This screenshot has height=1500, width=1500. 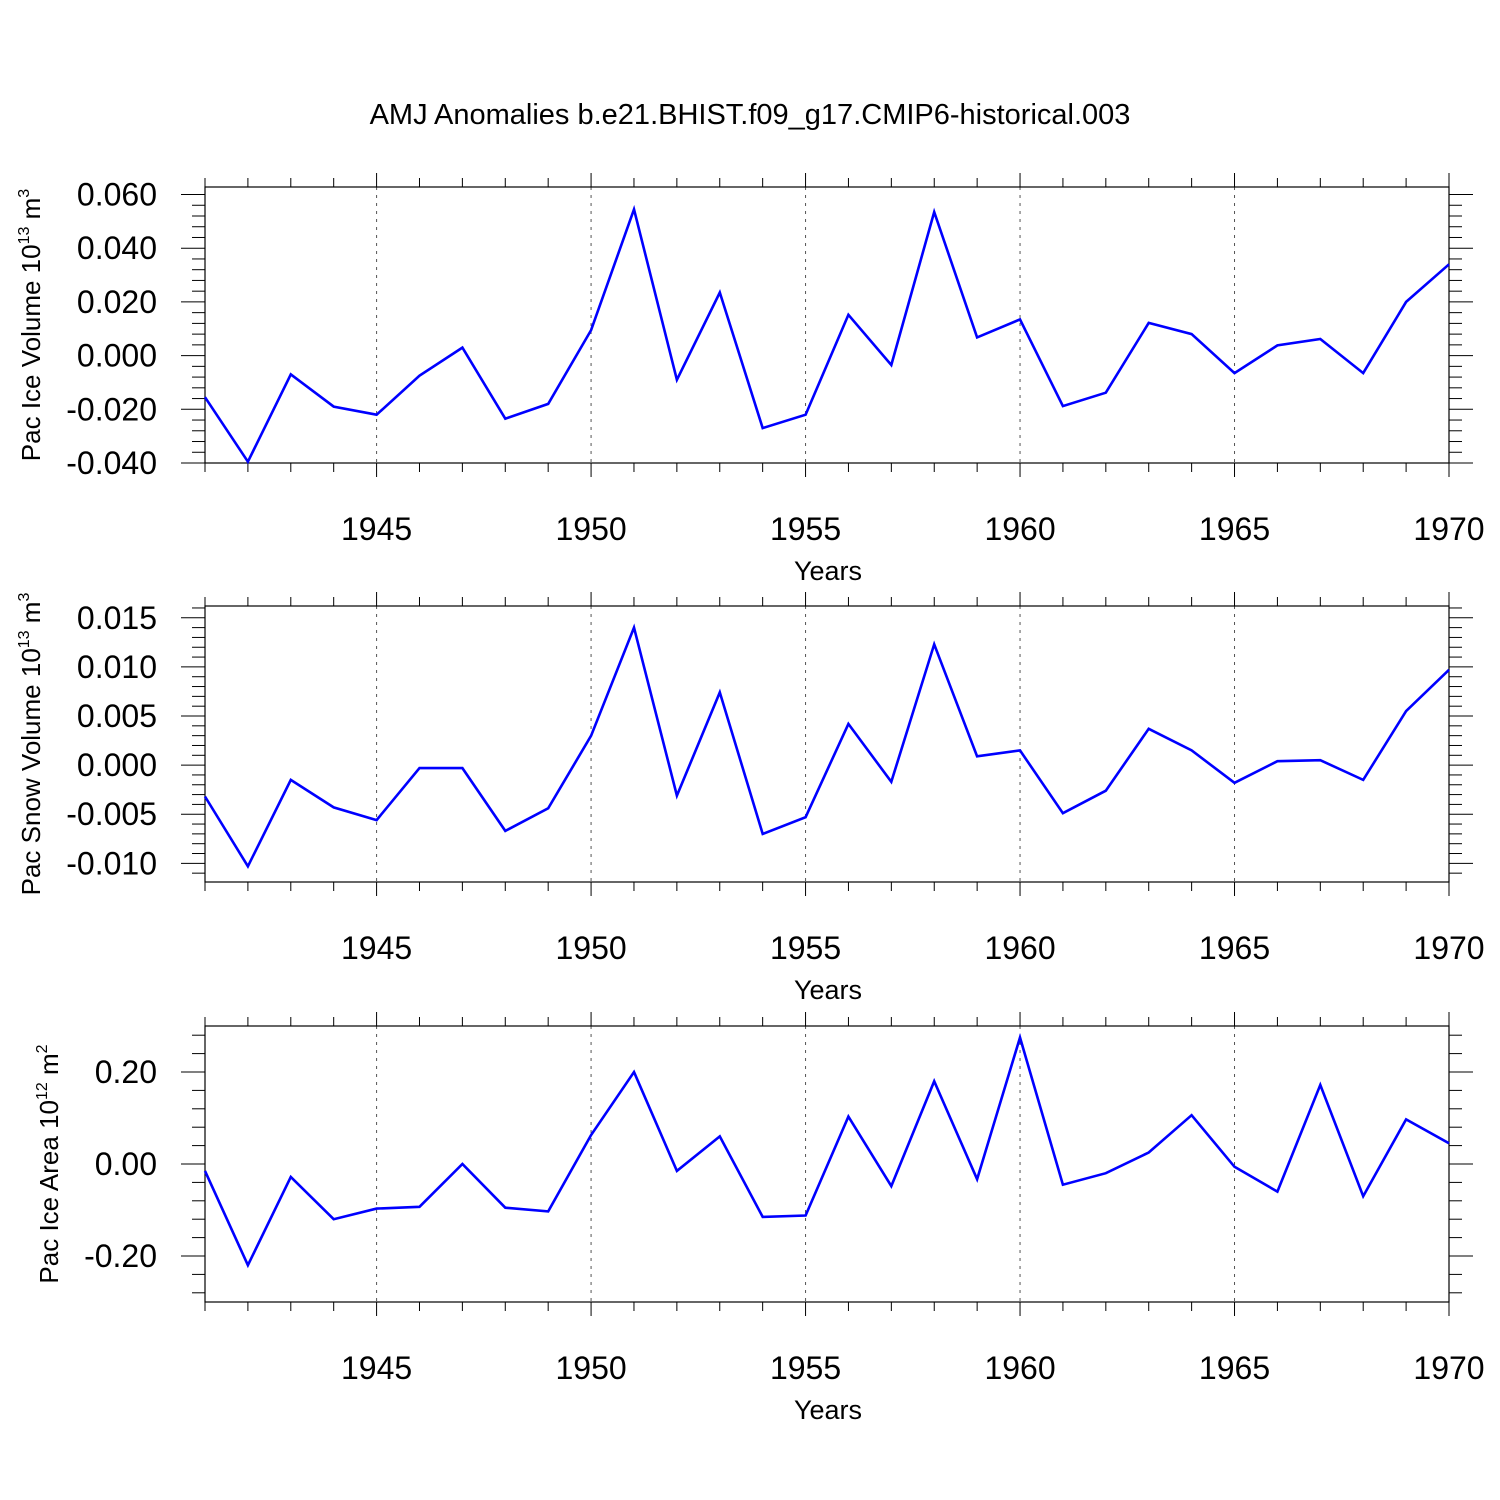 I want to click on y-tick-label: 0.040, so click(x=117, y=248).